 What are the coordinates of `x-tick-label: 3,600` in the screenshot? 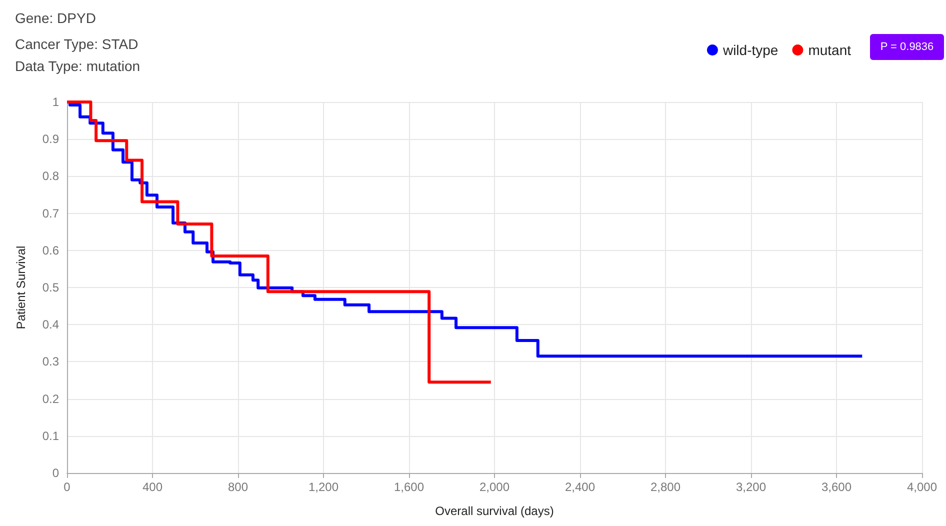 It's located at (836, 487).